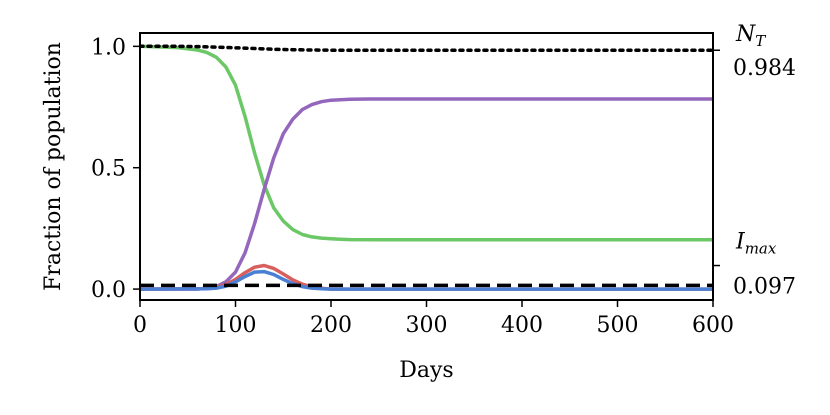 The height and width of the screenshot is (415, 830). Describe the element at coordinates (764, 160) in the screenshot. I see `annotations: NT 0.984 Imax 0.097` at that location.